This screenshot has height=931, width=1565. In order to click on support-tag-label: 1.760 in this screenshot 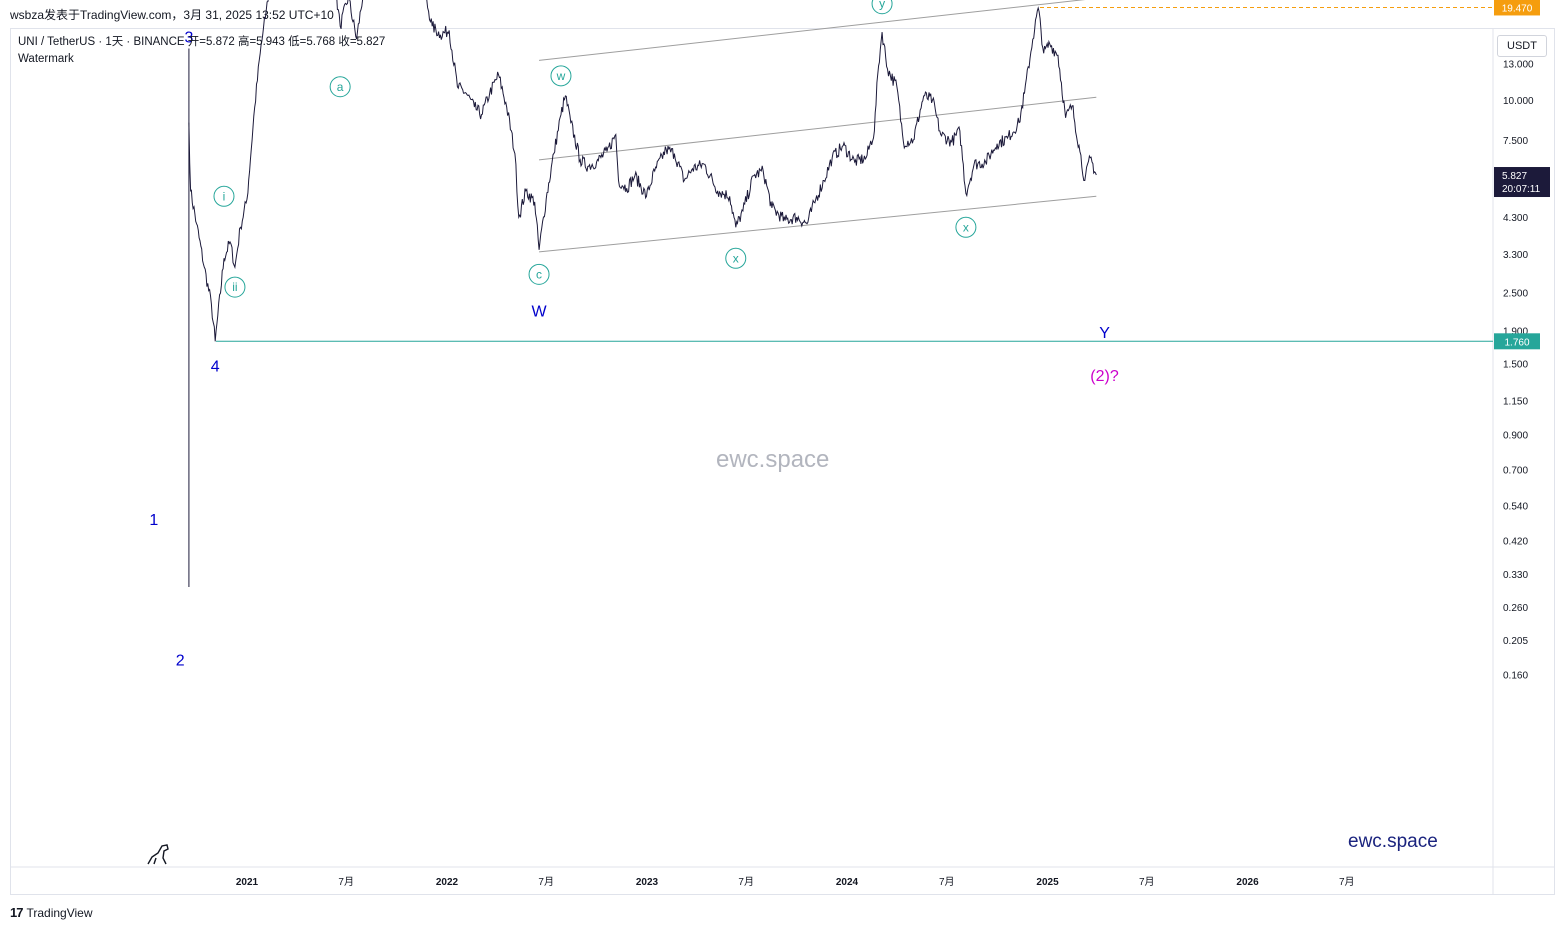, I will do `click(1516, 342)`.